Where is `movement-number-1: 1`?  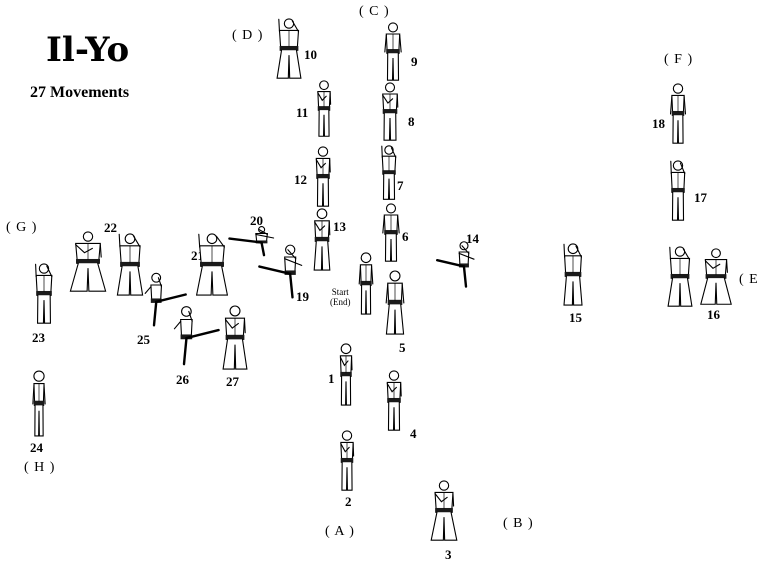
movement-number-1: 1 is located at coordinates (331, 378).